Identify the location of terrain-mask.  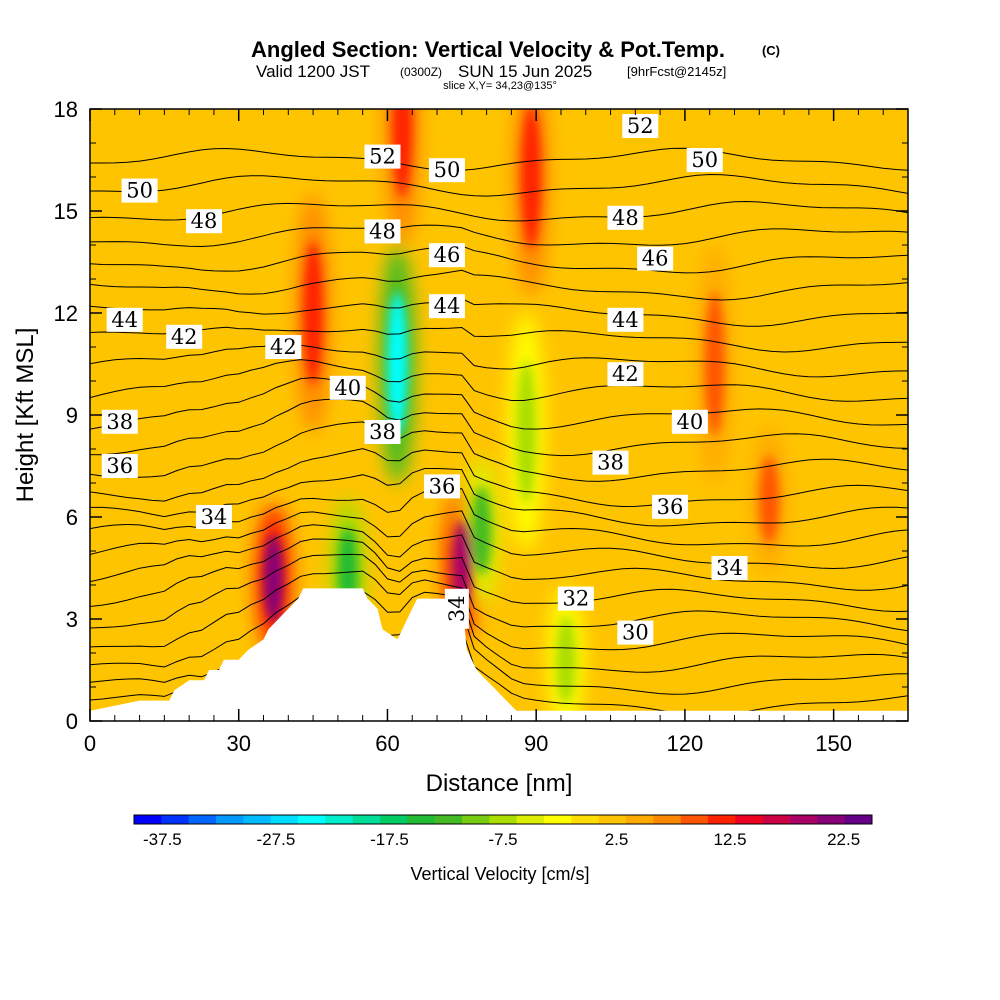
(499, 654).